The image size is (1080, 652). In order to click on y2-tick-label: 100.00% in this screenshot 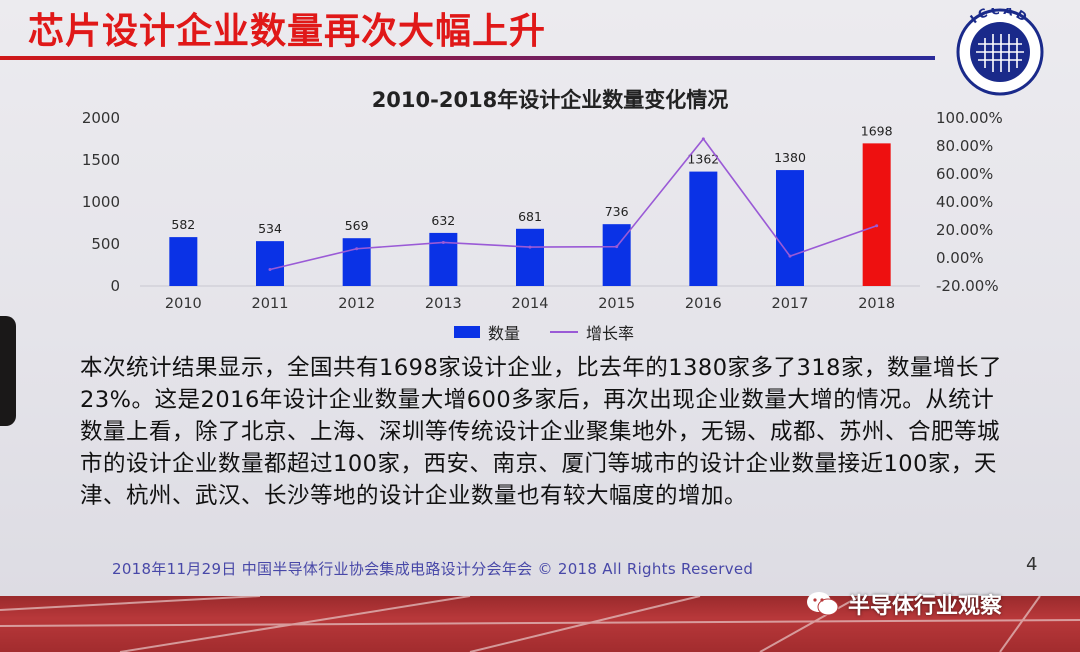, I will do `click(969, 118)`.